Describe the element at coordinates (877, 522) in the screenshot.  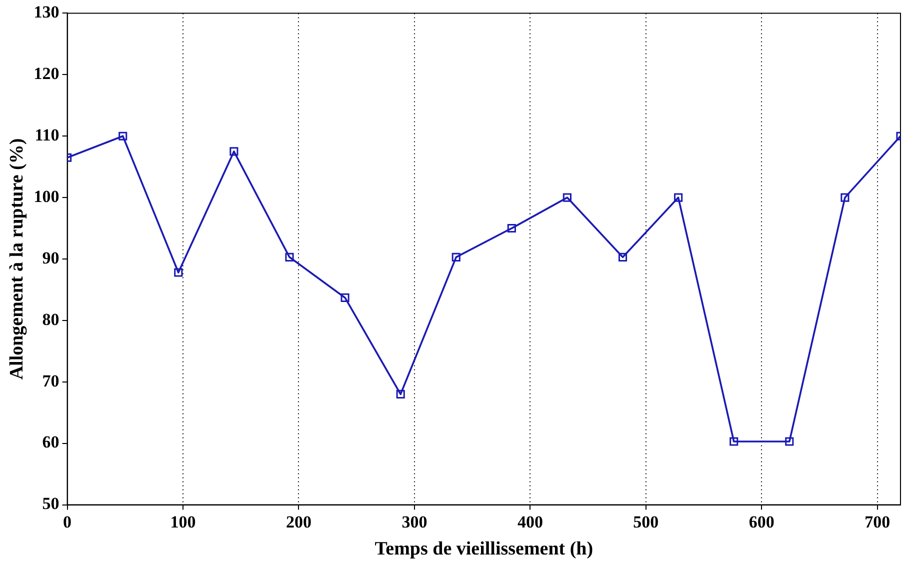
I see `x-tick-label: 700` at that location.